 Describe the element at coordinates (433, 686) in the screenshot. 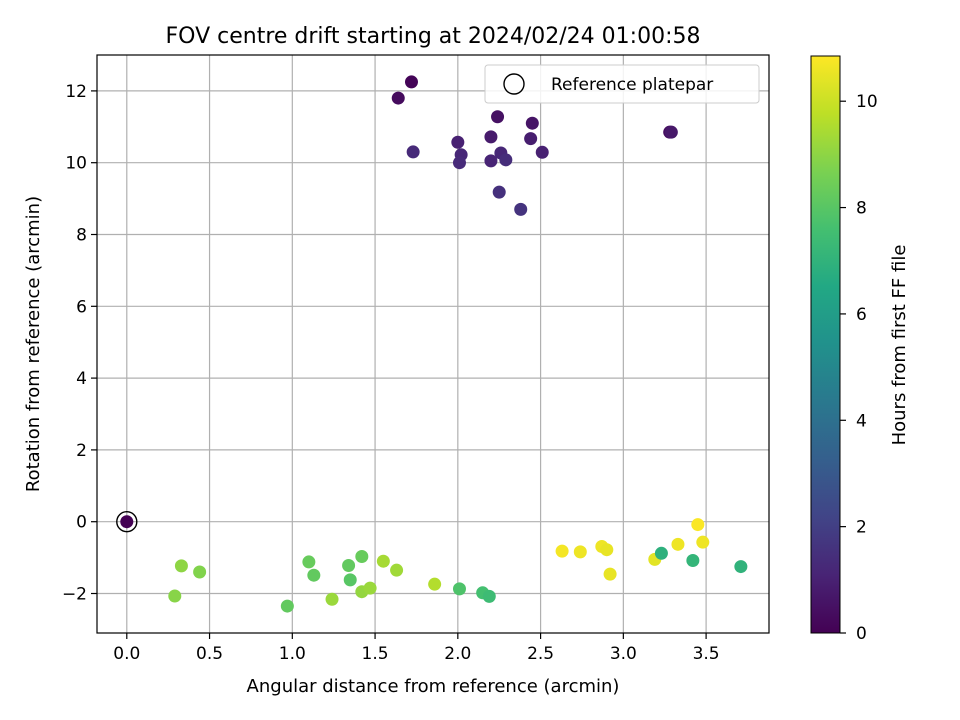

I see `x-axis-label: Angular distance from reference (arcmin)` at that location.